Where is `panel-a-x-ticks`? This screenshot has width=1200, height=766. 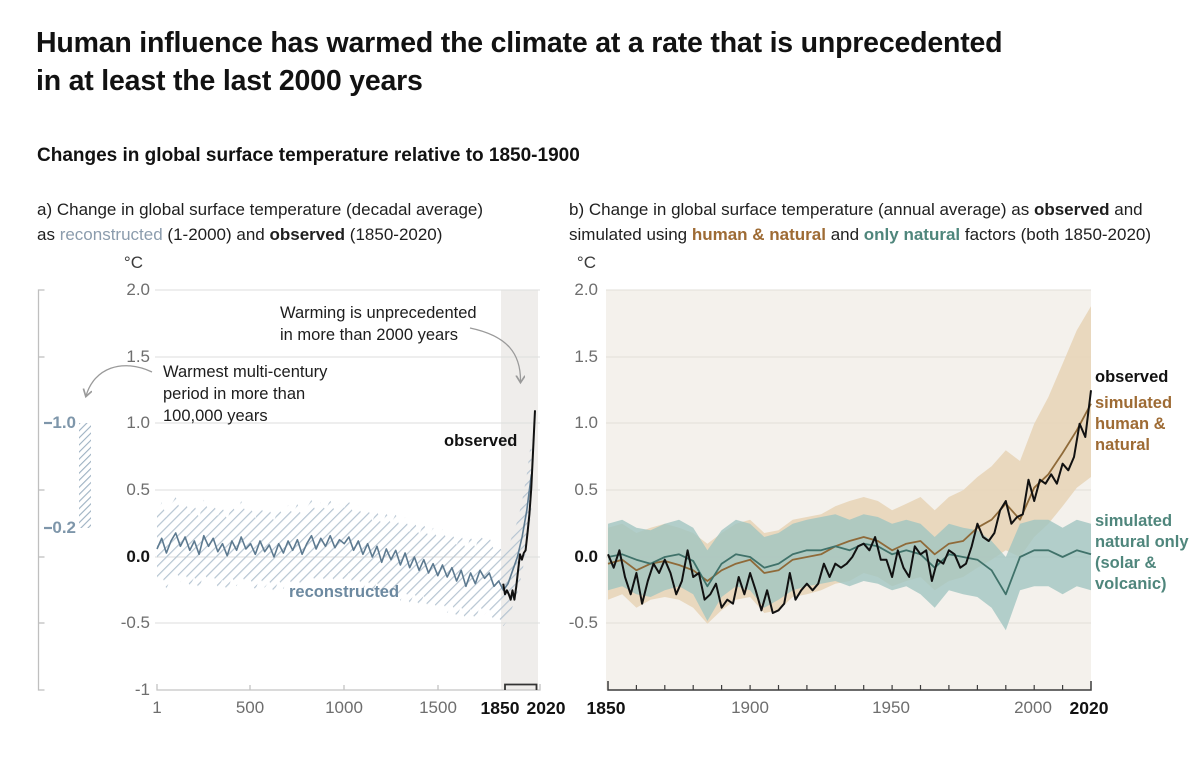 panel-a-x-ticks is located at coordinates (344, 687).